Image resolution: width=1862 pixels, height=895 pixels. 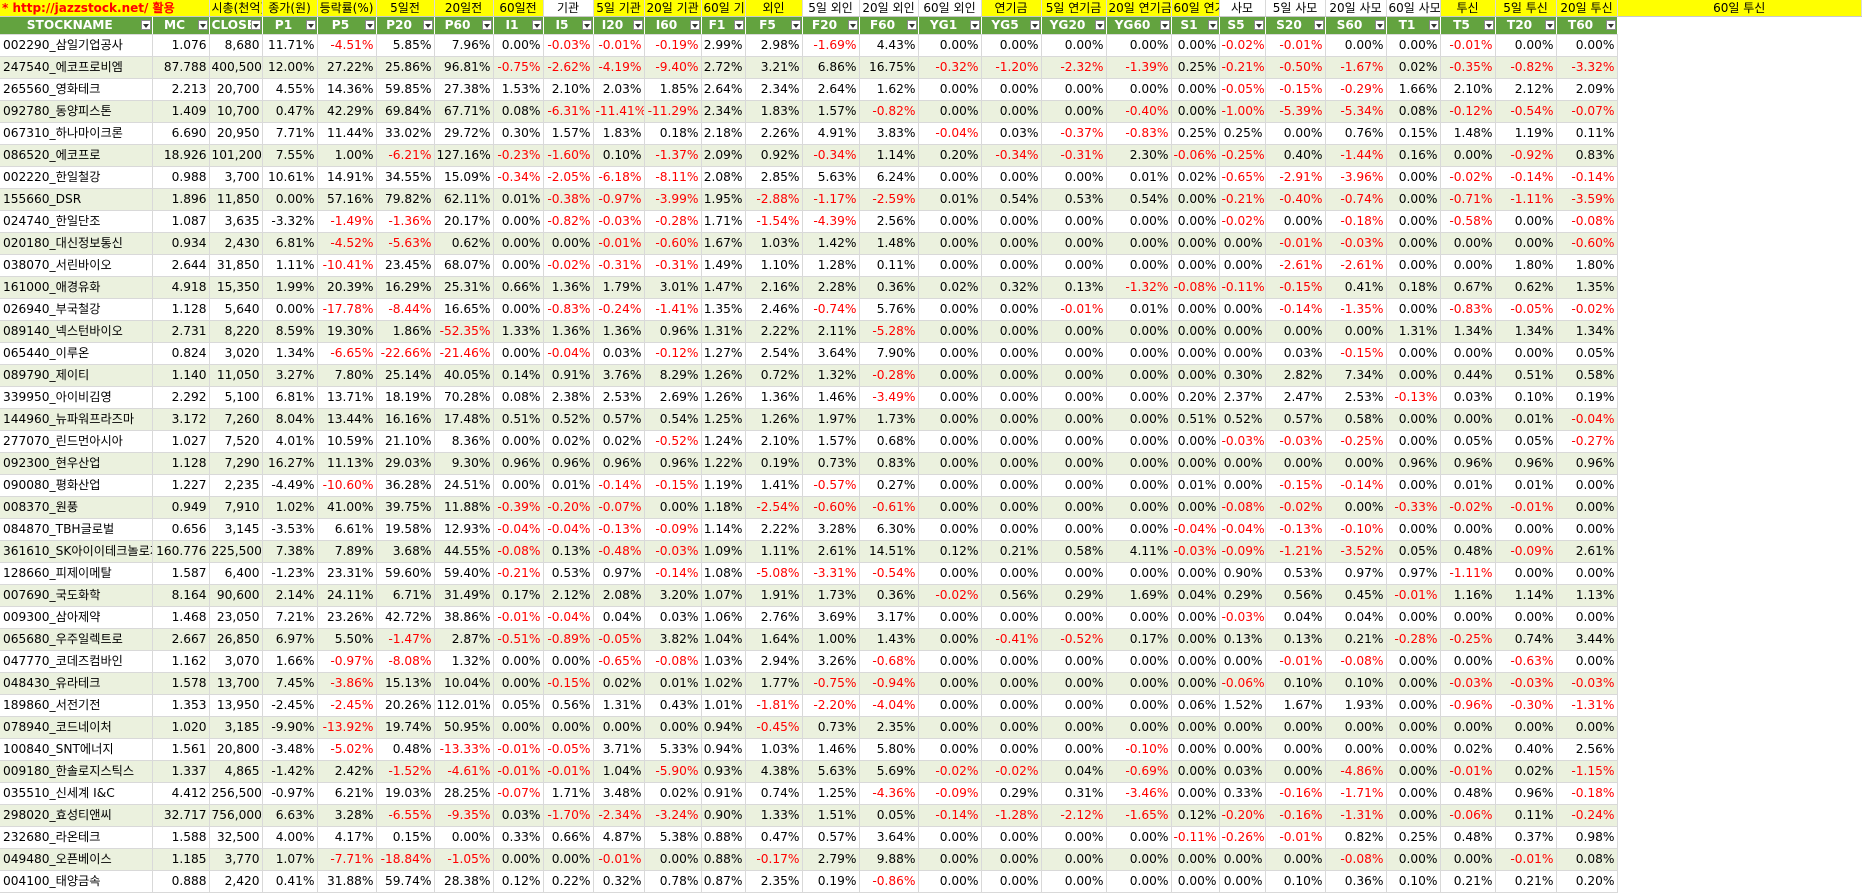 I want to click on cell-p20: 19.58%, so click(x=405, y=529).